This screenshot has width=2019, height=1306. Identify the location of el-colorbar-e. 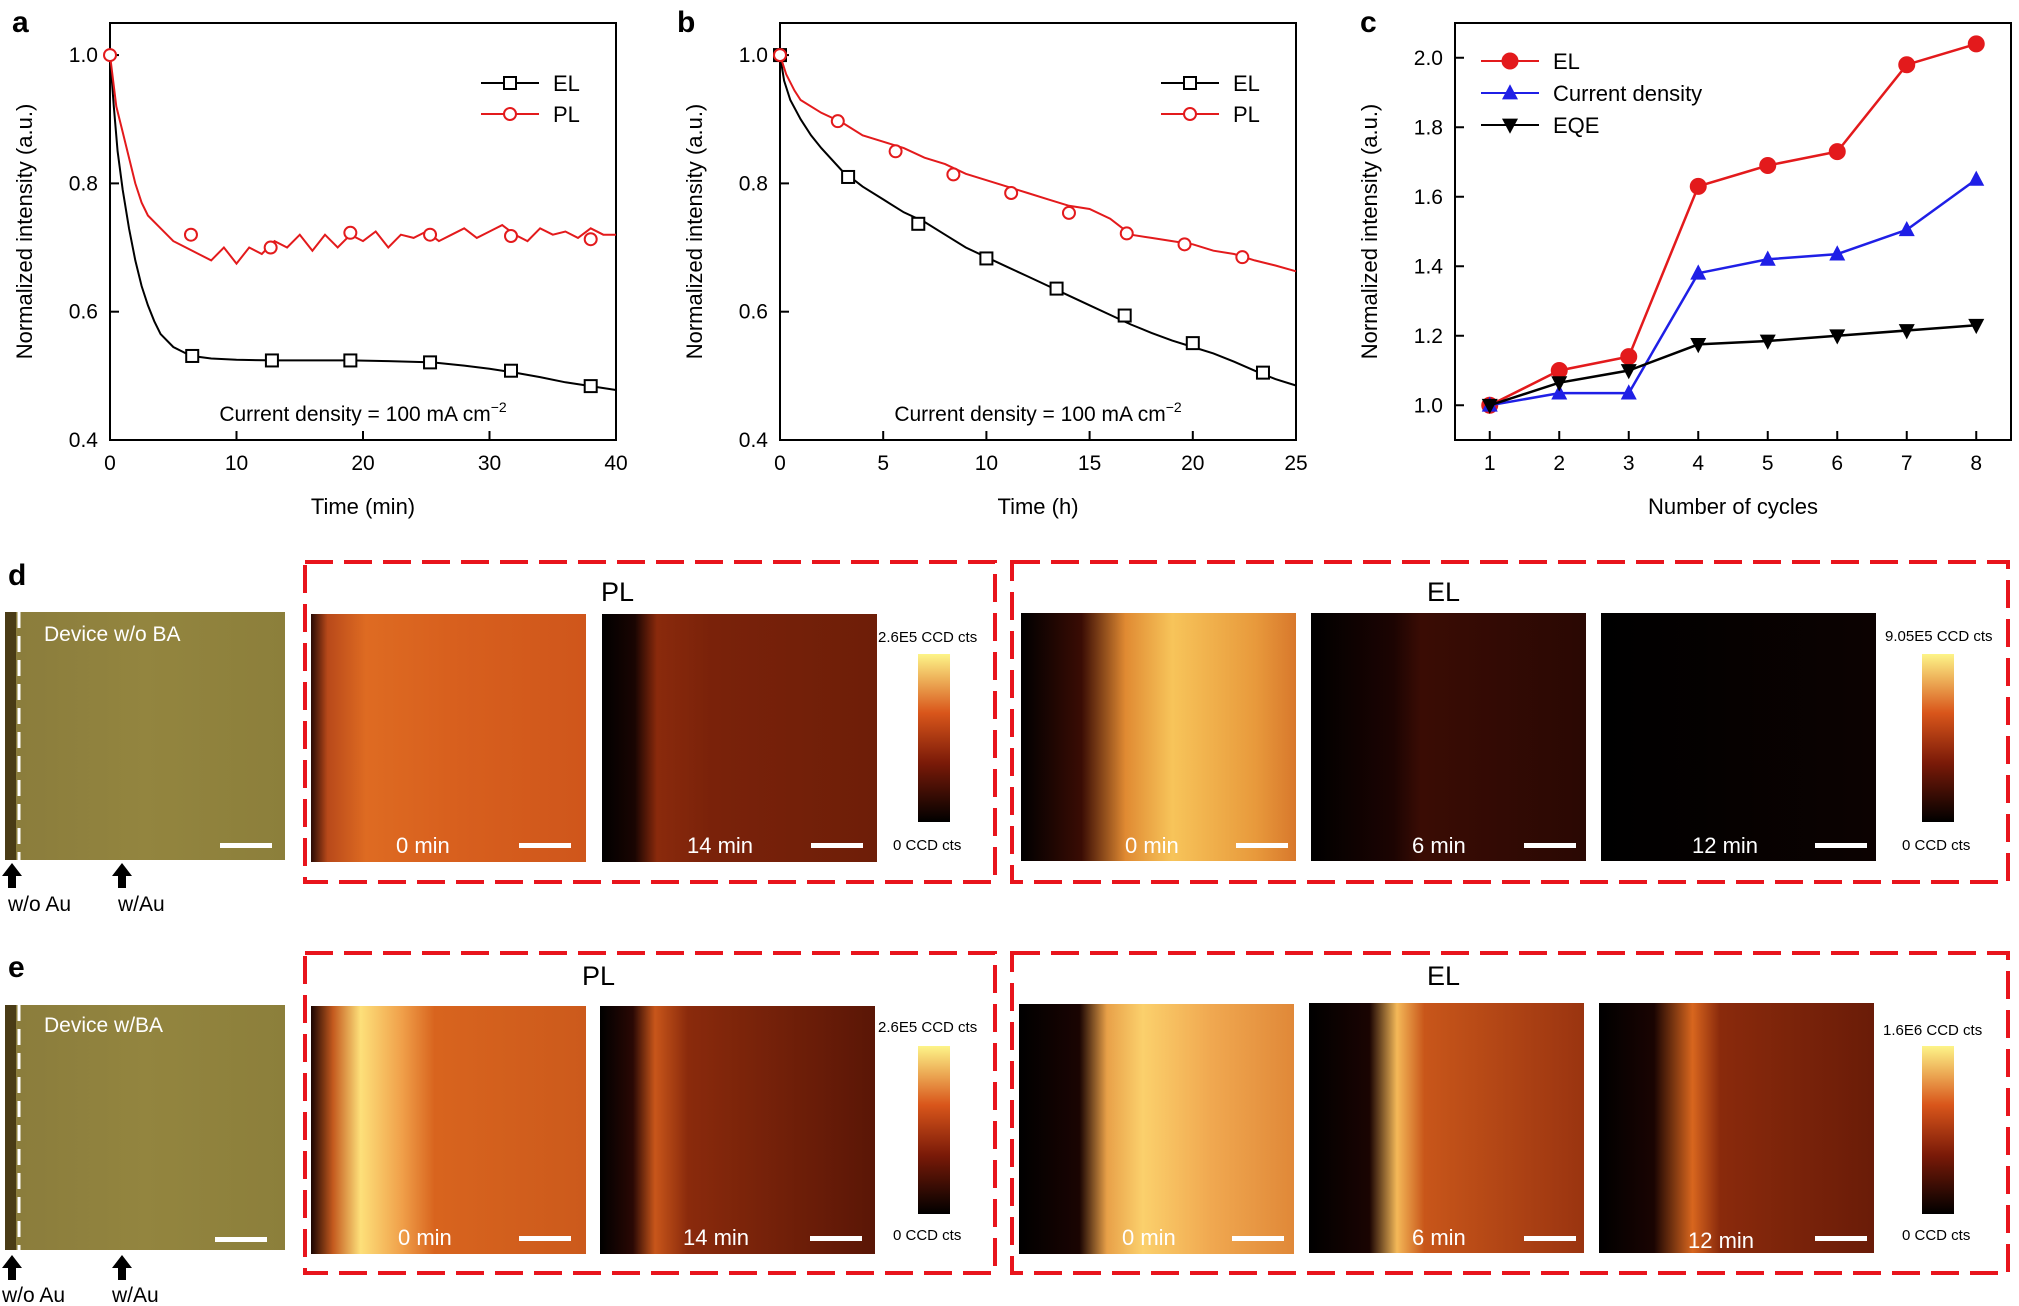
(1938, 1130).